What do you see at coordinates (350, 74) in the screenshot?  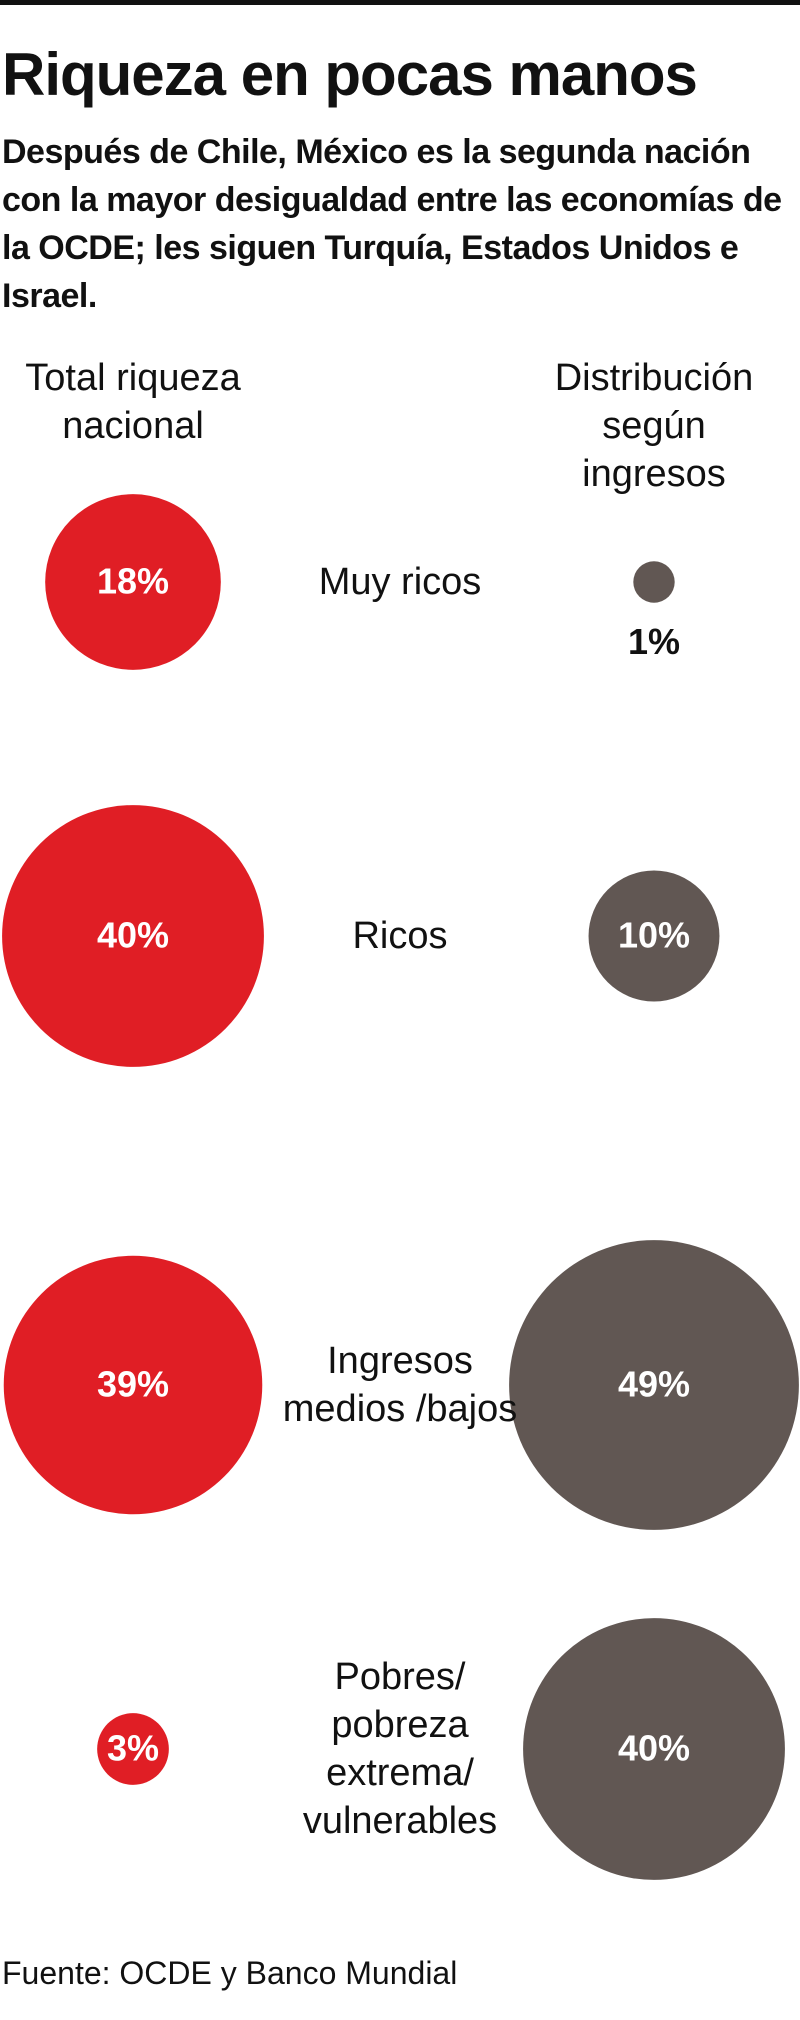 I see `chart-title: Riqueza en pocas manos` at bounding box center [350, 74].